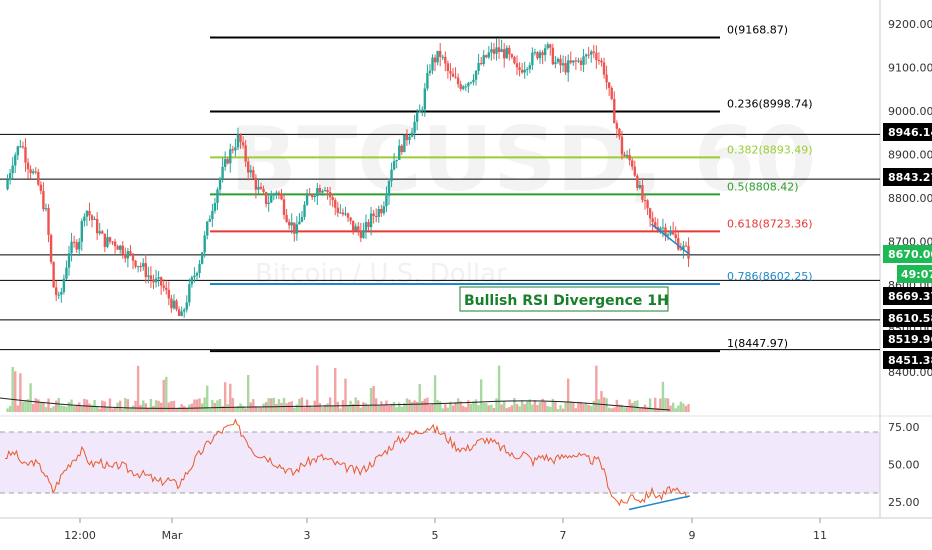 The image size is (932, 550). What do you see at coordinates (564, 299) in the screenshot?
I see `divergence-annotation: Bullish RSI Divergence 1H` at bounding box center [564, 299].